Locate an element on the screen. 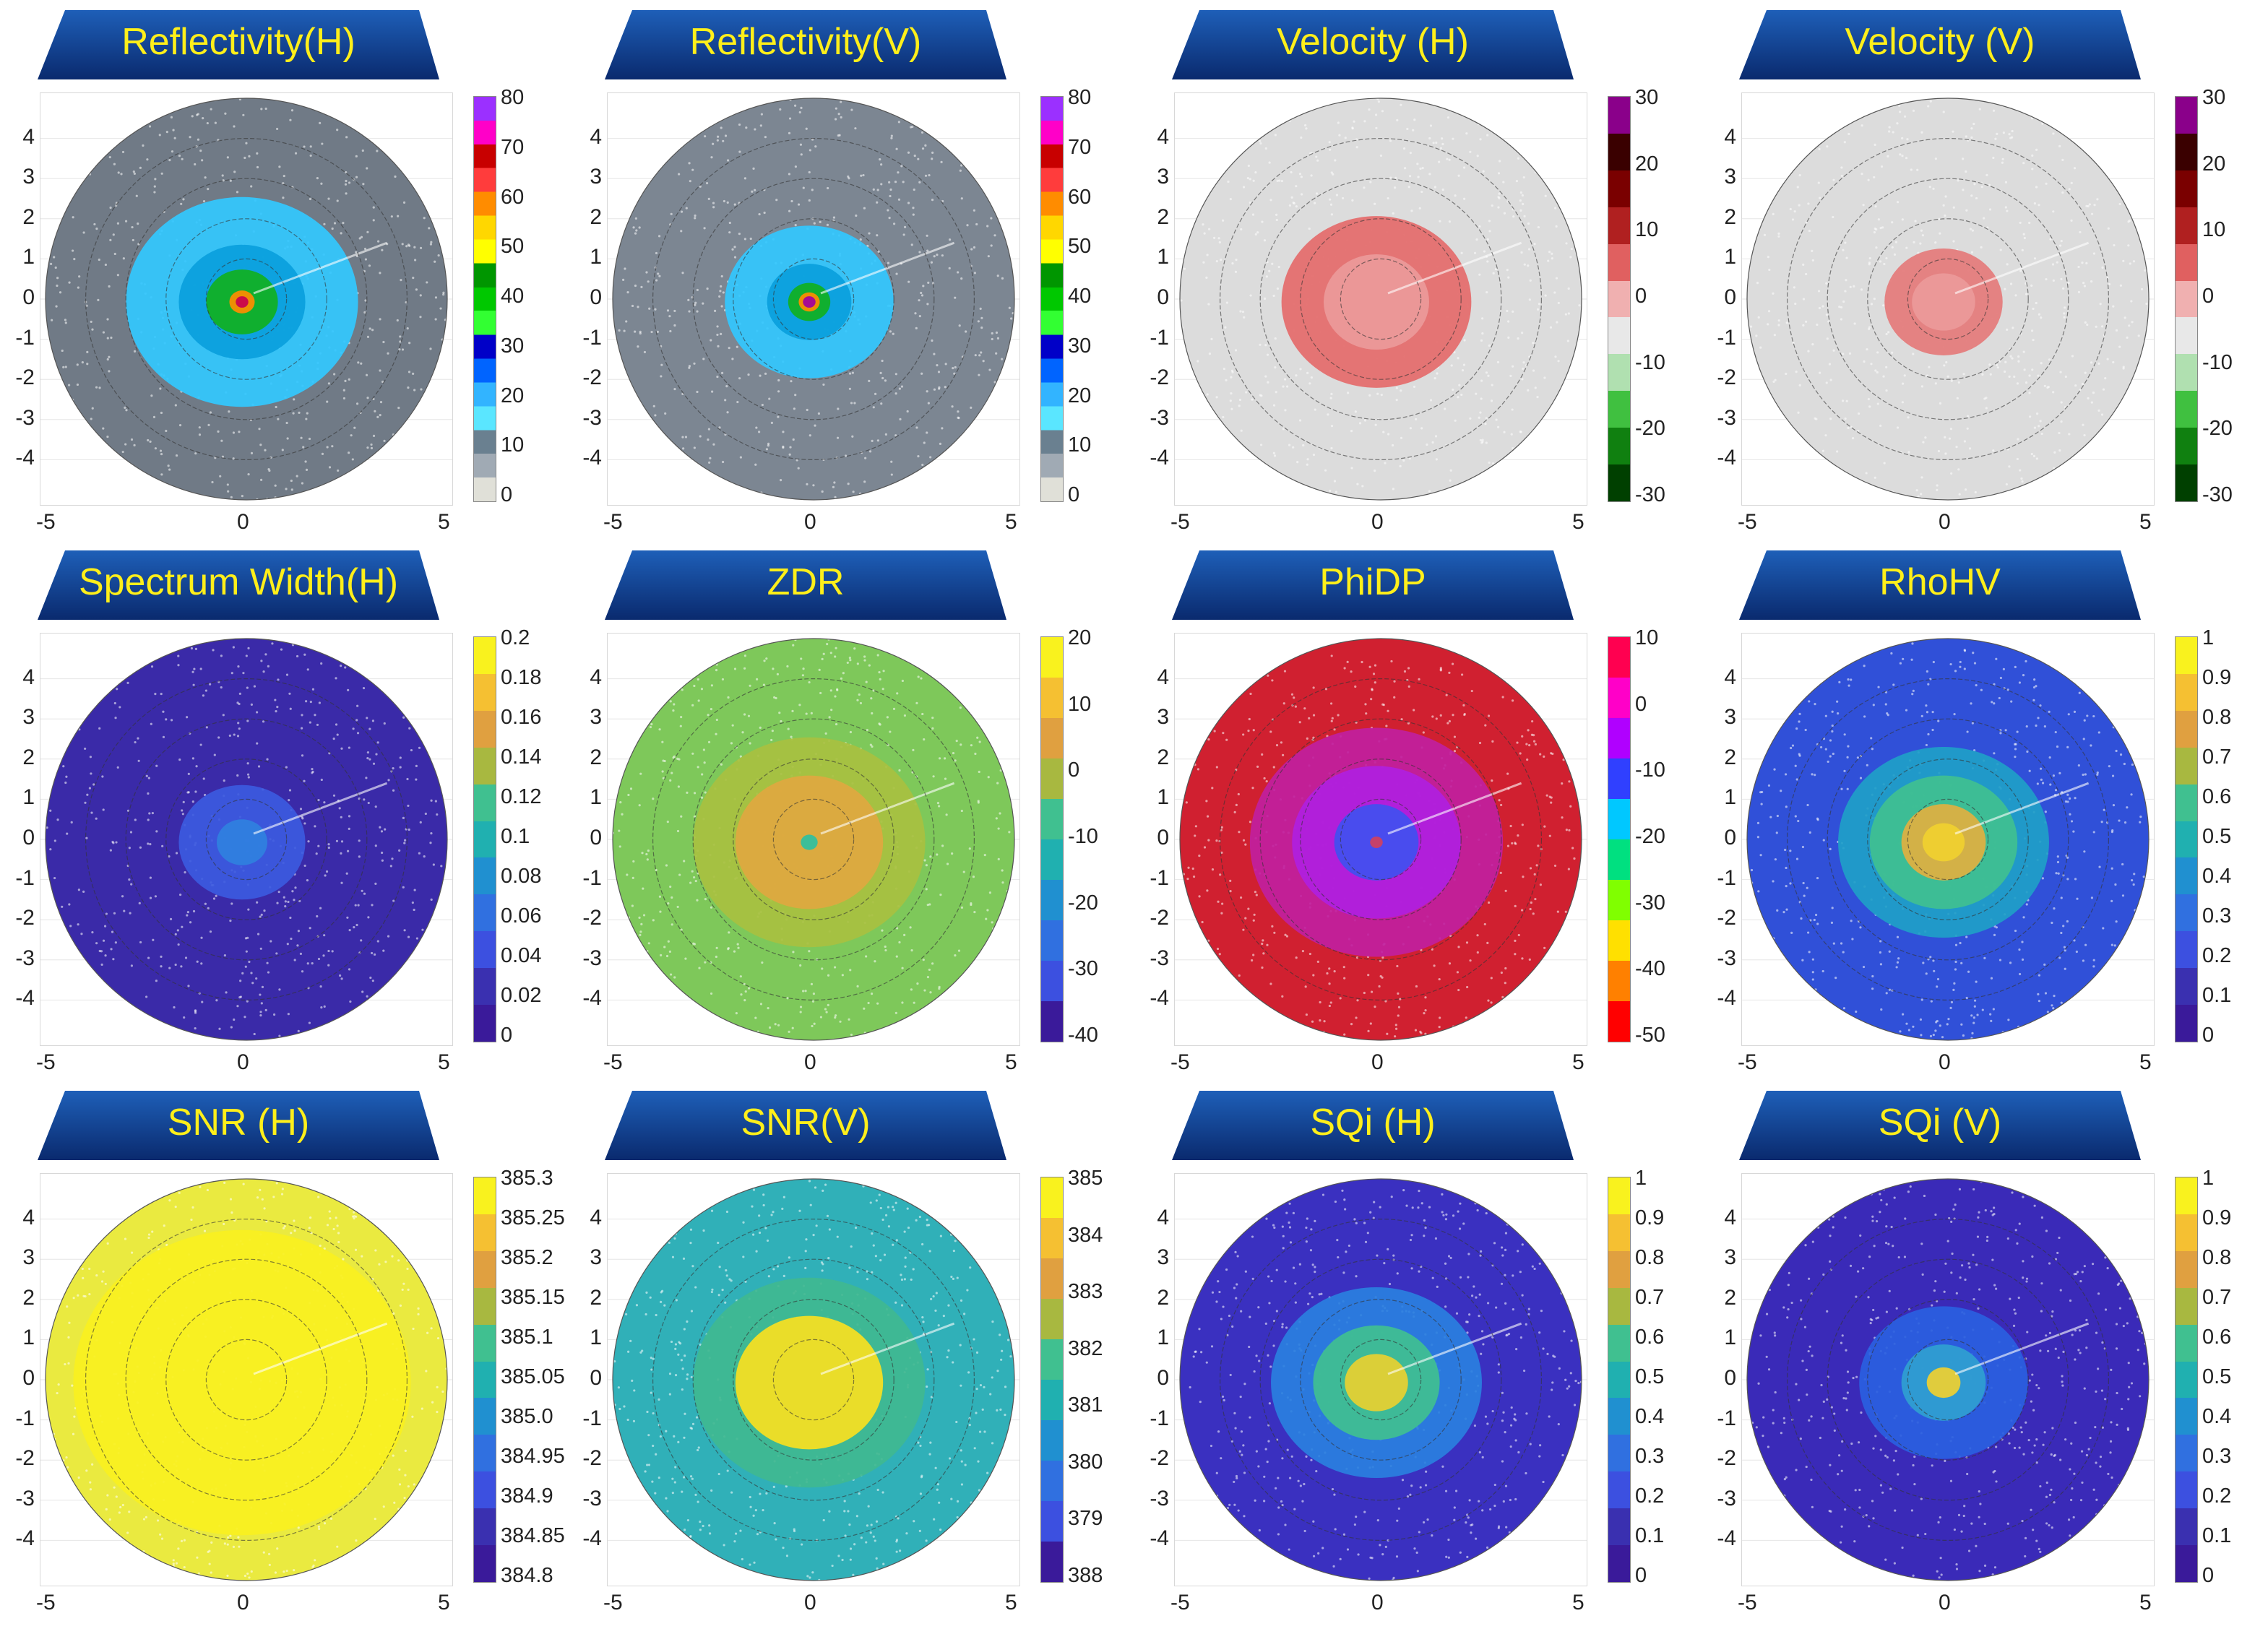 The width and height of the screenshot is (2268, 1634). y-tick-label: 0 is located at coordinates (28, 297).